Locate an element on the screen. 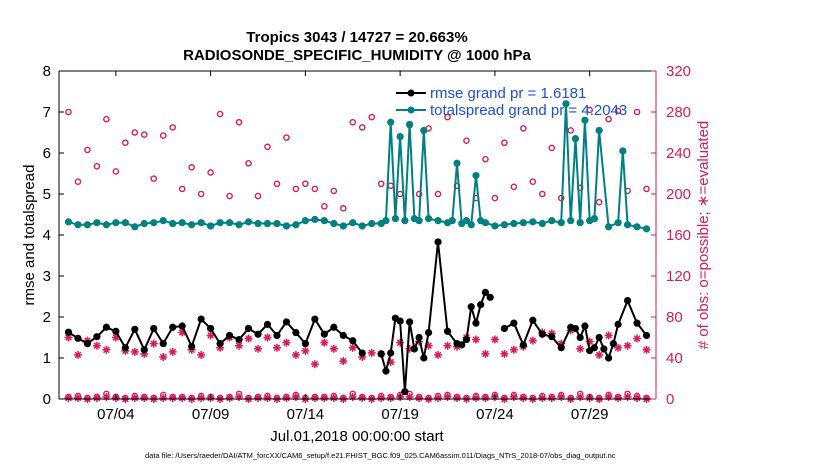 The image size is (830, 470). legend-spread-marker is located at coordinates (411, 110).